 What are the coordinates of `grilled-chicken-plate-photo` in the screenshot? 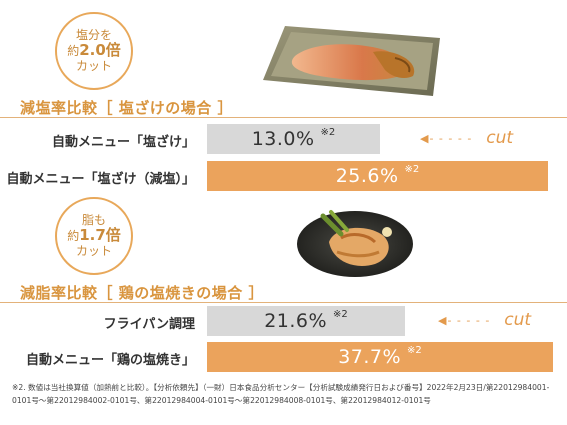 It's located at (355, 243).